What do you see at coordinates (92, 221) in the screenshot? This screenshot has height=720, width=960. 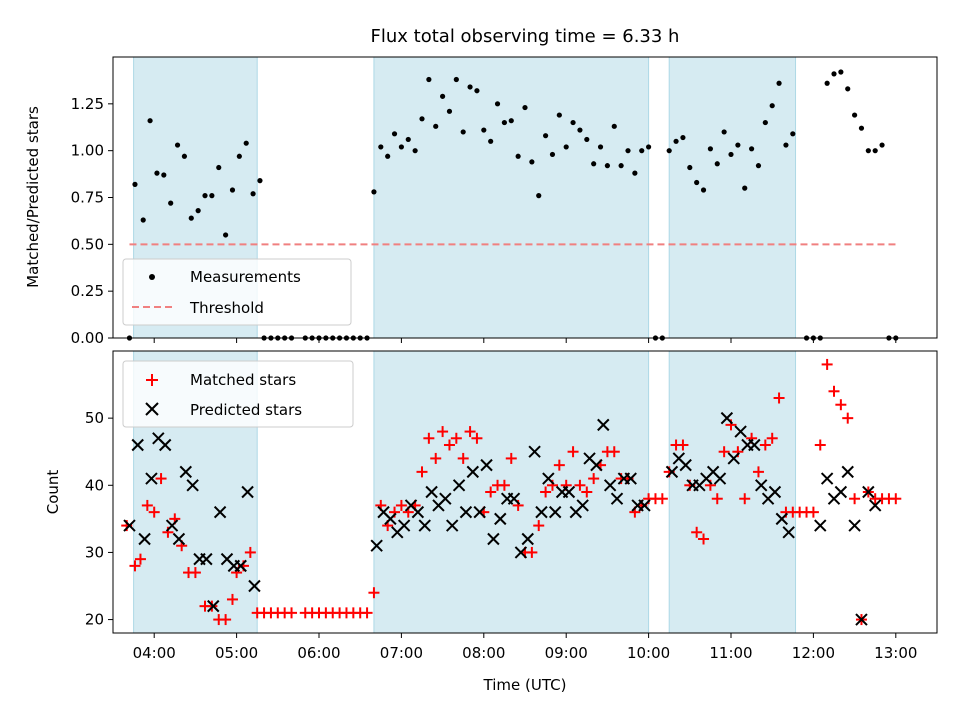 I see `top-y-ticks: 0.00 0.25 0.50 0.75 1.00 1.25` at bounding box center [92, 221].